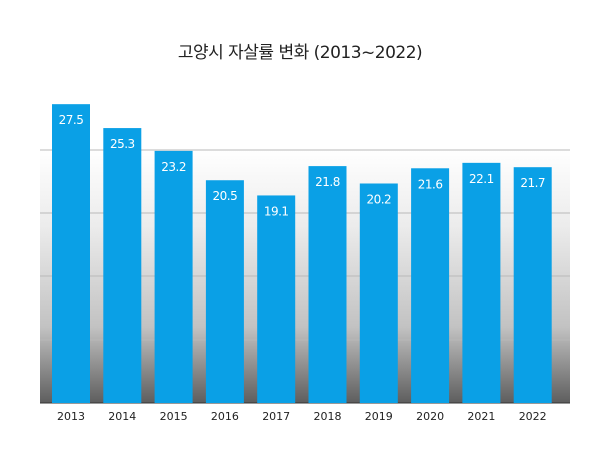  I want to click on x-tick-label-2016: 2016, so click(225, 416).